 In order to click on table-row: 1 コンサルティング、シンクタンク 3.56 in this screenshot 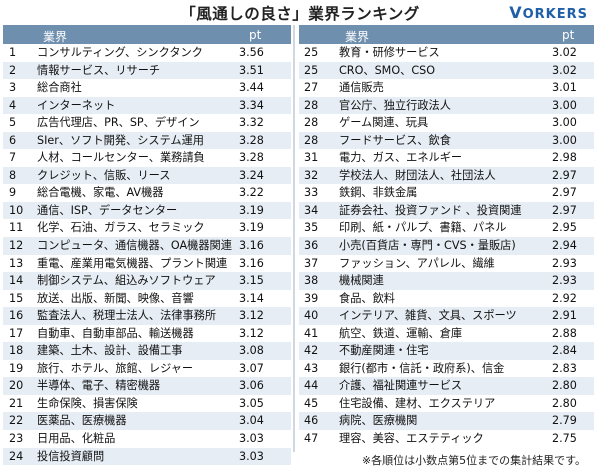, I will do `click(147, 53)`.